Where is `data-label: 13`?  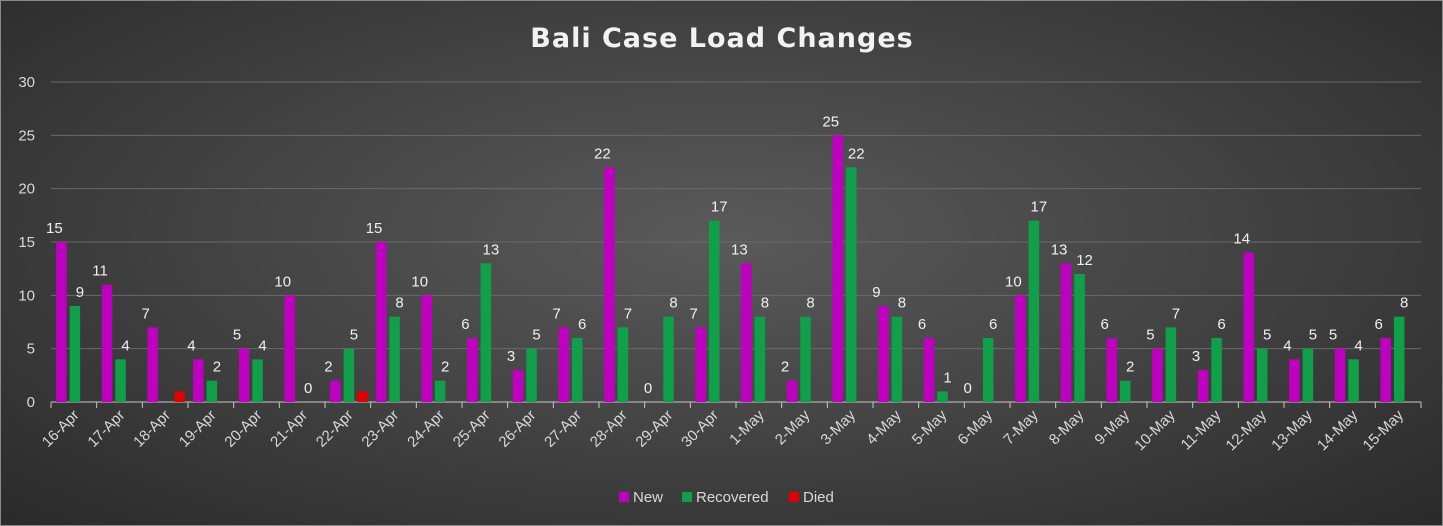 data-label: 13 is located at coordinates (739, 249).